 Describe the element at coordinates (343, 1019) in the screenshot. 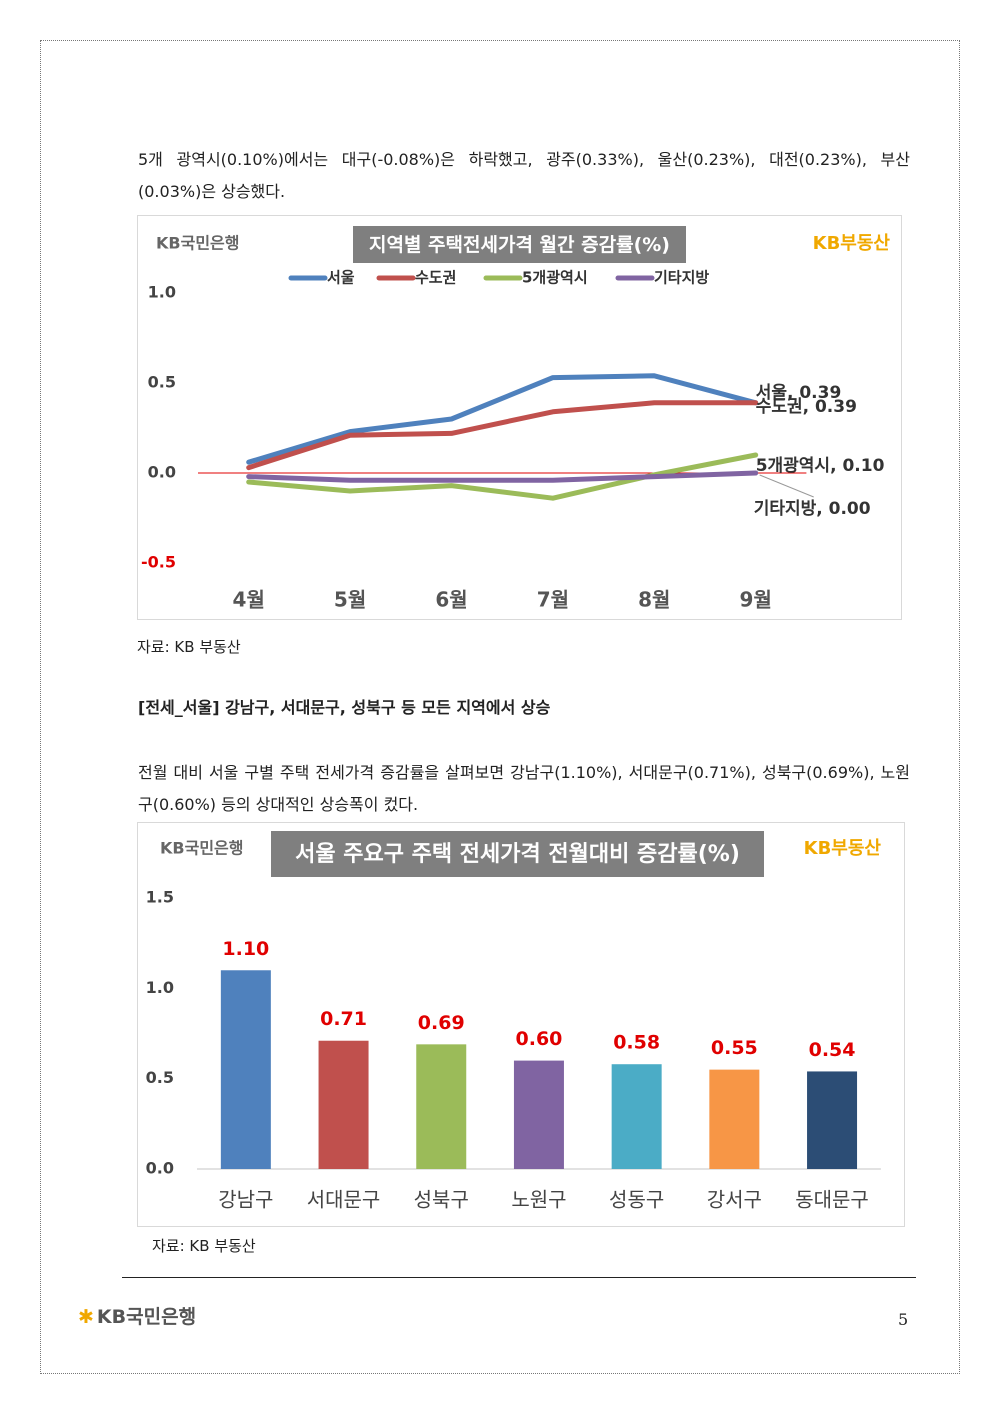

I see `data-label: 0.71` at that location.